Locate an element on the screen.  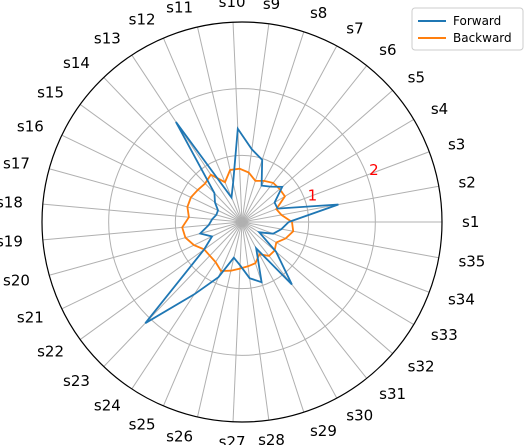
spoke-s22 is located at coordinates (161, 280).